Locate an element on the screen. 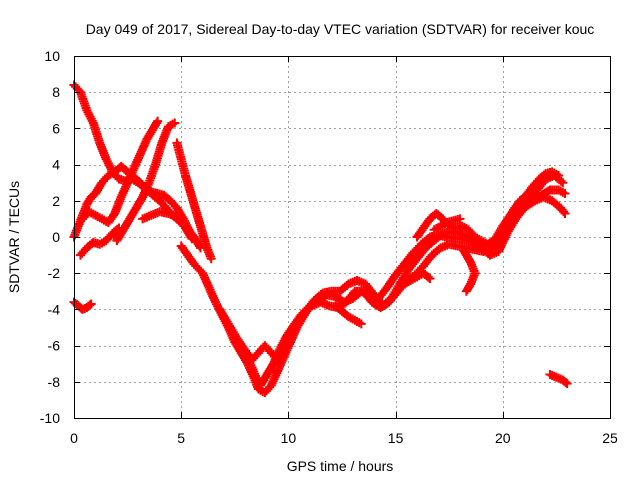  x-tick-label: 5 is located at coordinates (181, 438).